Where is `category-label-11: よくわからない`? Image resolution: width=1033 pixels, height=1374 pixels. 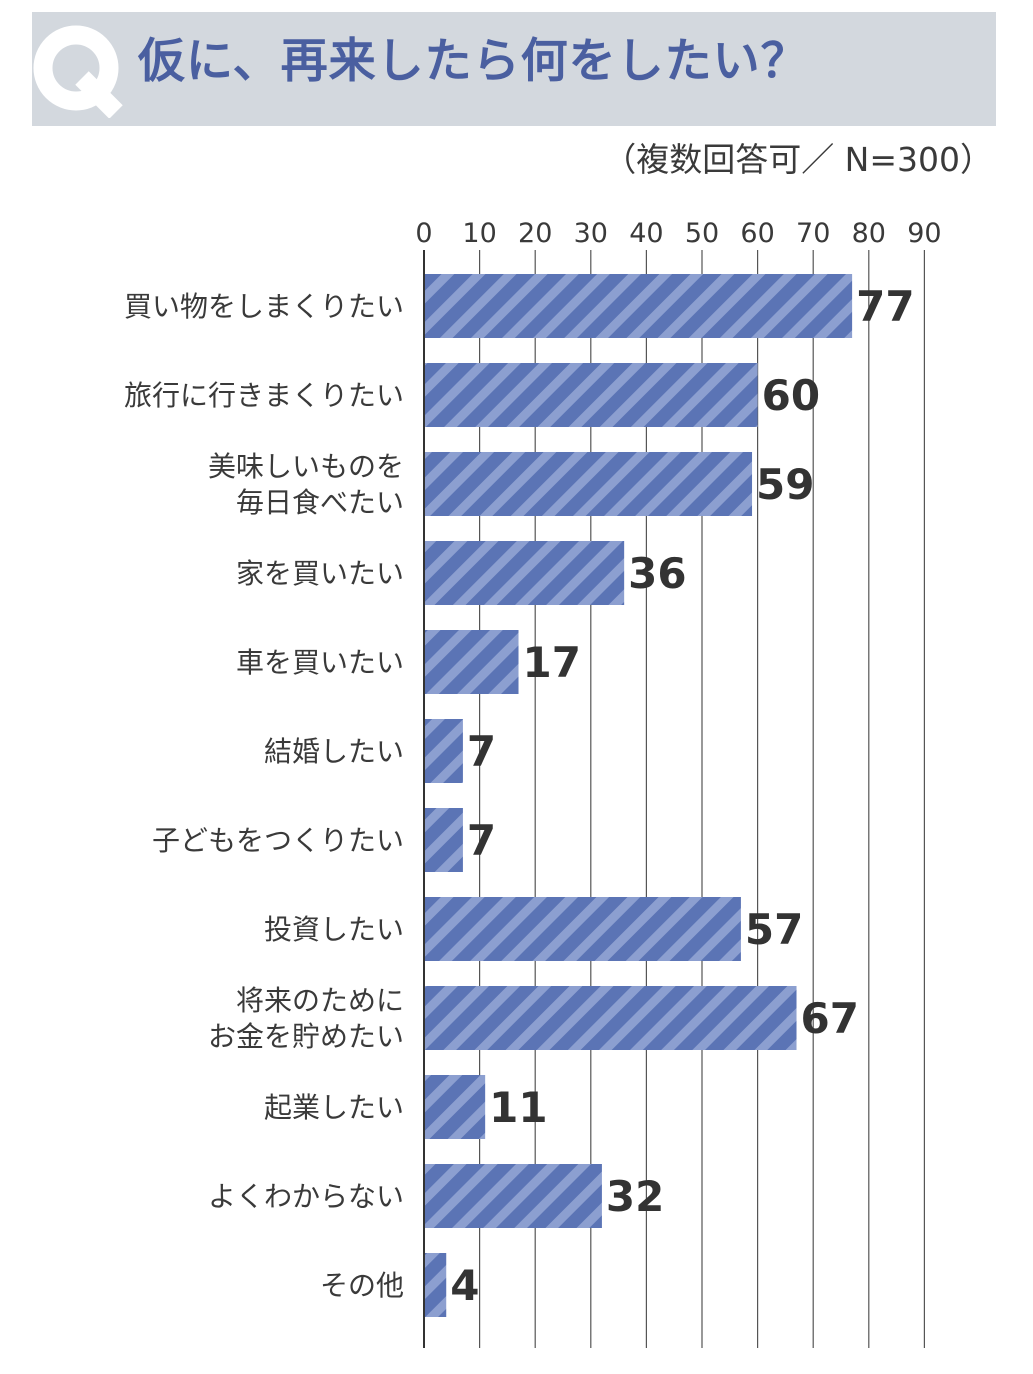 category-label-11: よくわからない is located at coordinates (306, 1196).